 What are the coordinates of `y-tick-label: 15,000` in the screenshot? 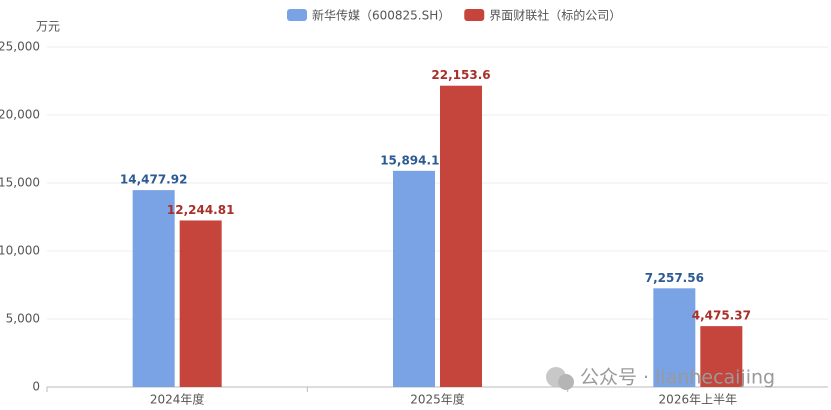 It's located at (20, 183).